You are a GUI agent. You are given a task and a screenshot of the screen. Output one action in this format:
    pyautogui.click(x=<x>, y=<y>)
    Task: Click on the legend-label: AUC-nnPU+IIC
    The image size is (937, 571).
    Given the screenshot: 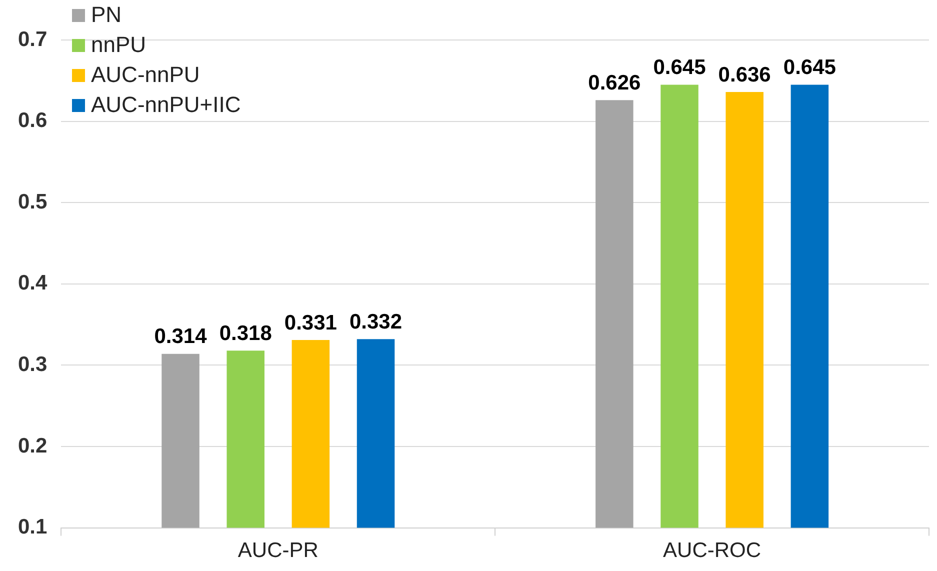 What is the action you would take?
    pyautogui.click(x=166, y=105)
    